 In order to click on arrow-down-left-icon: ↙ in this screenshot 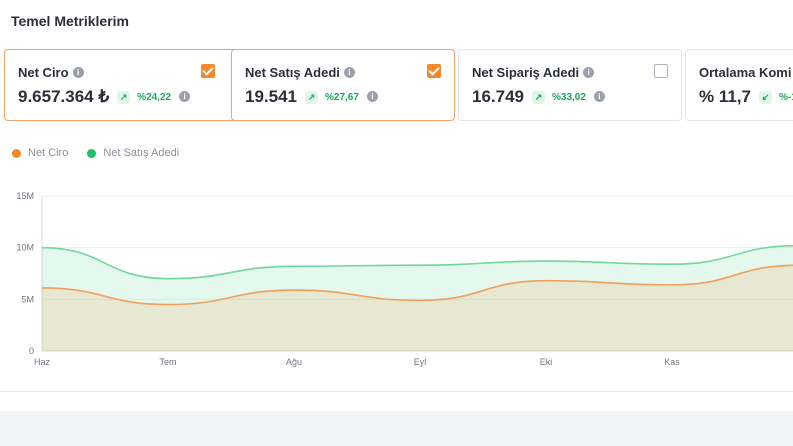, I will do `click(765, 97)`.